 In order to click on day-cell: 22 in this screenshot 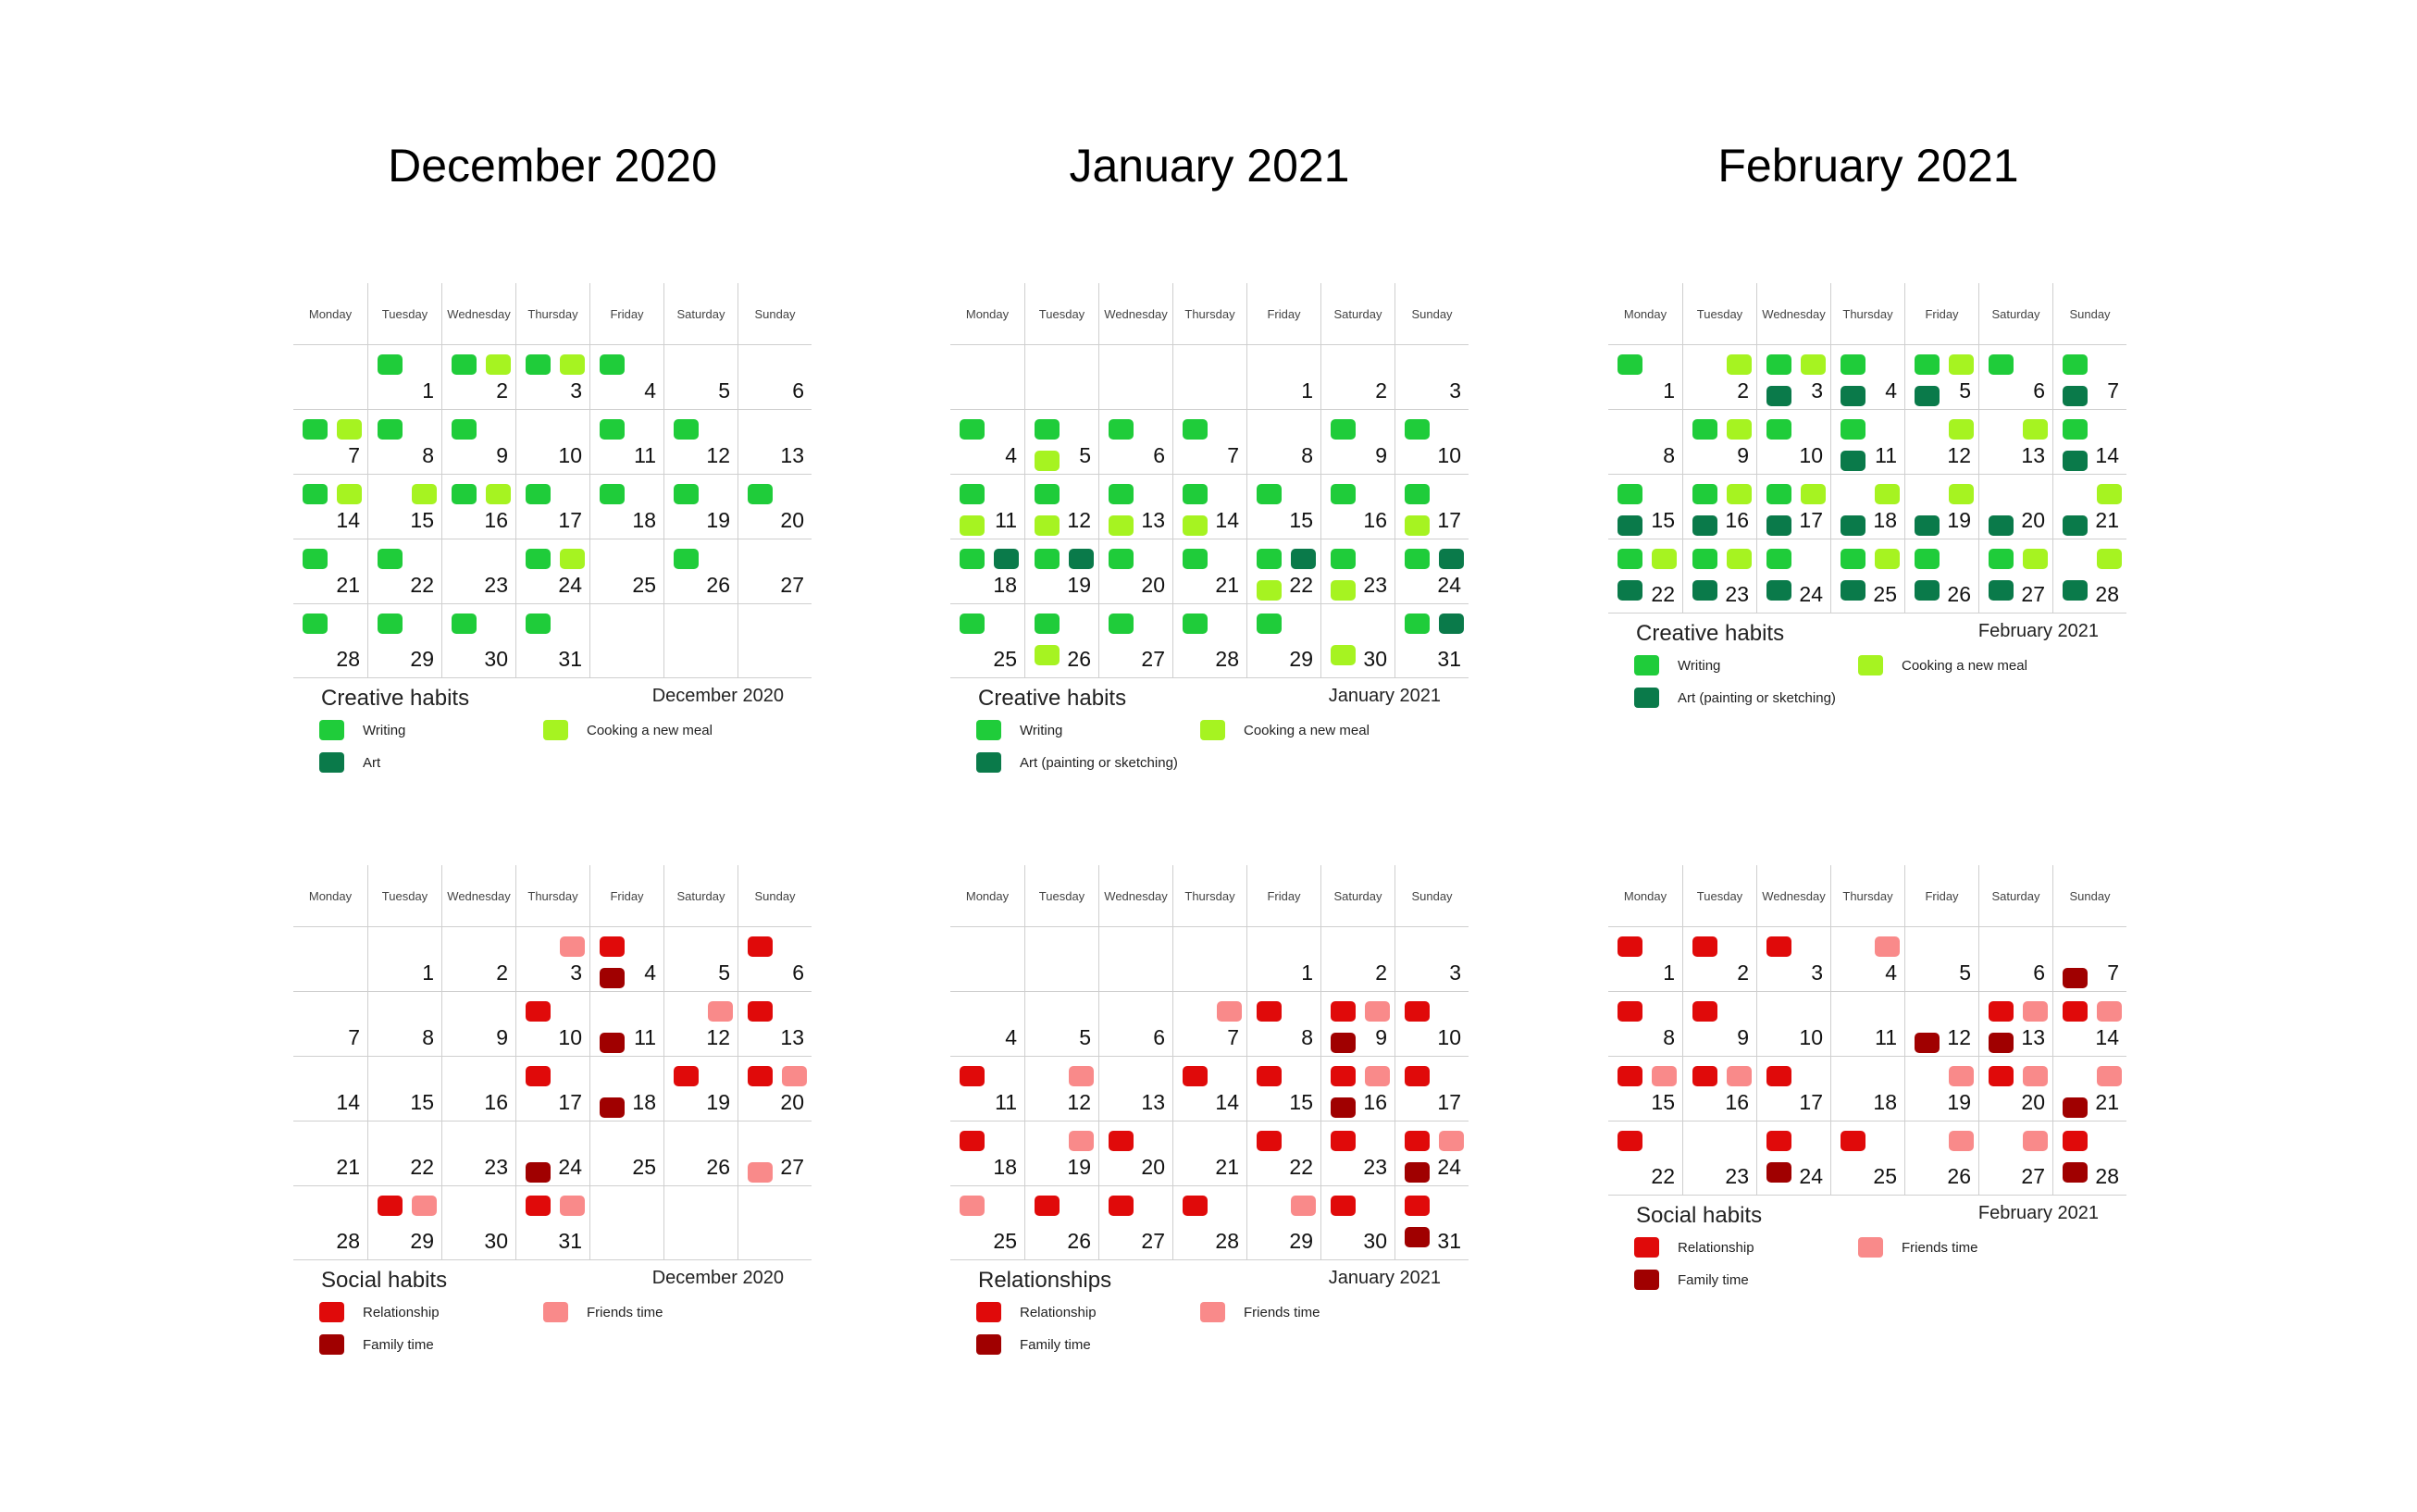, I will do `click(1645, 576)`.